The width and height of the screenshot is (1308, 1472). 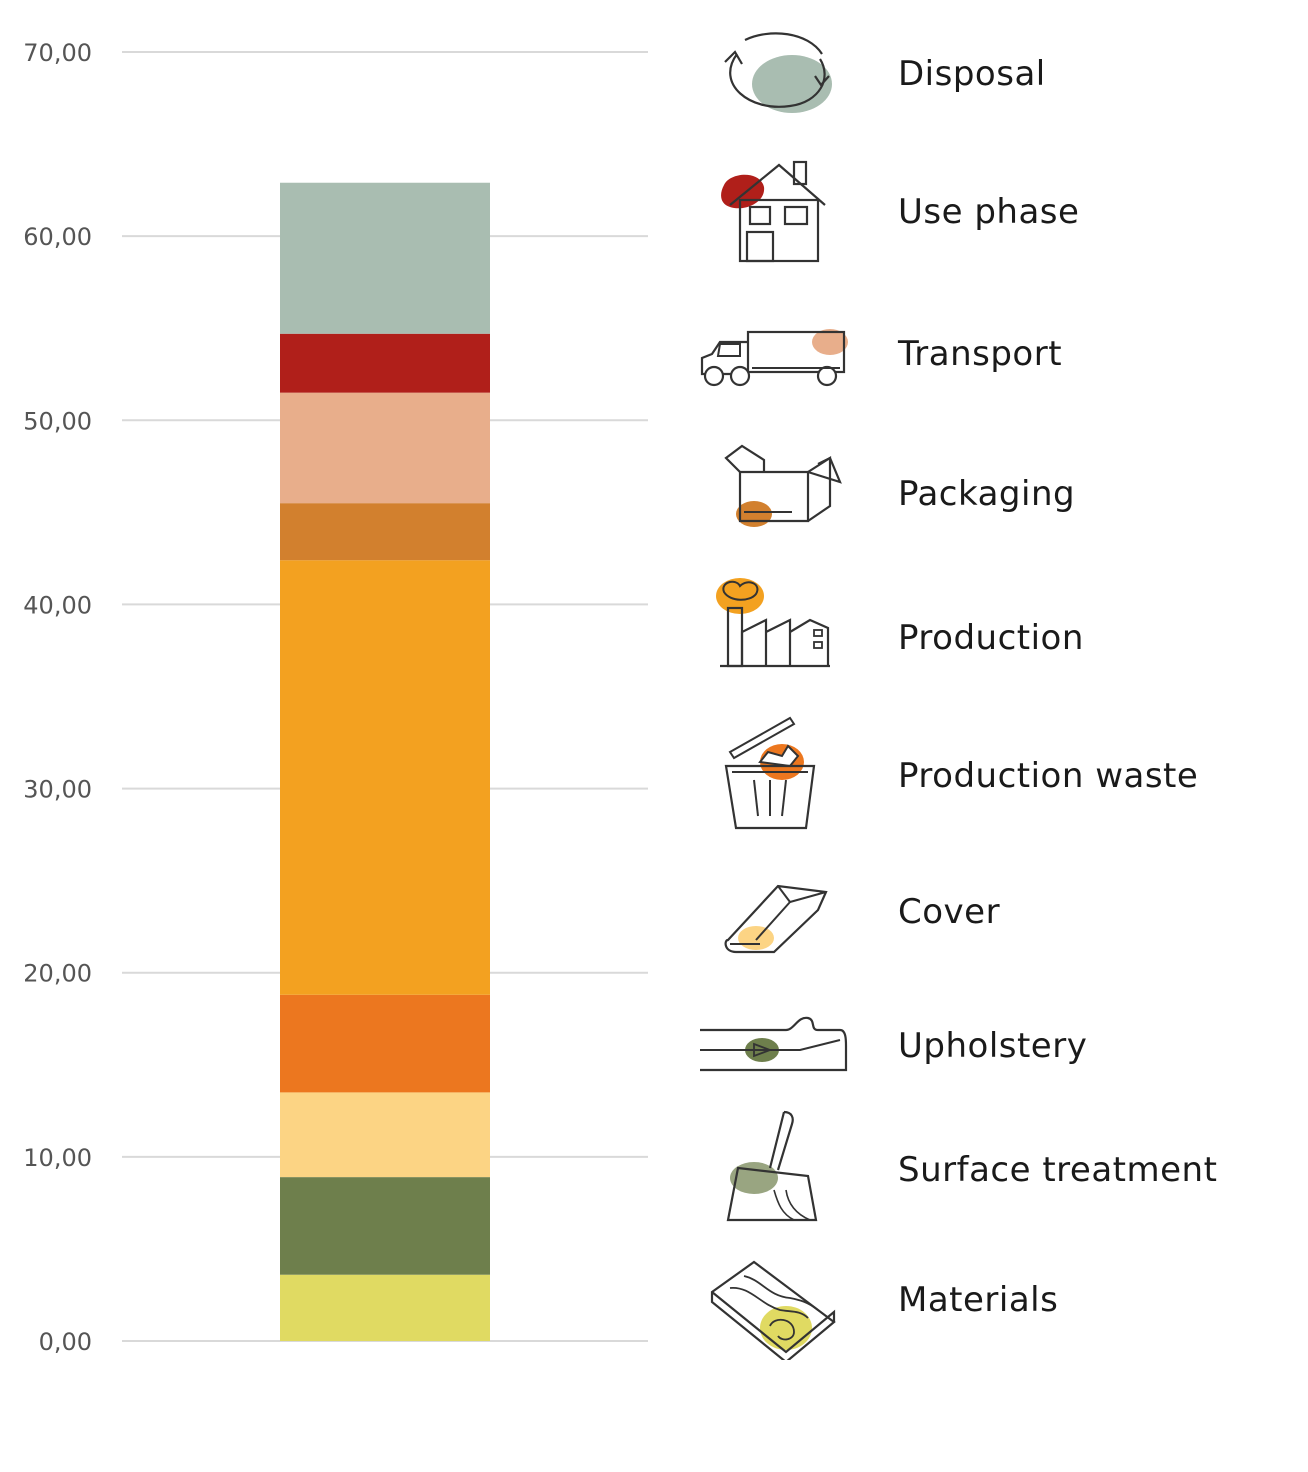 I want to click on legend-label: Upholstery, so click(x=993, y=1046).